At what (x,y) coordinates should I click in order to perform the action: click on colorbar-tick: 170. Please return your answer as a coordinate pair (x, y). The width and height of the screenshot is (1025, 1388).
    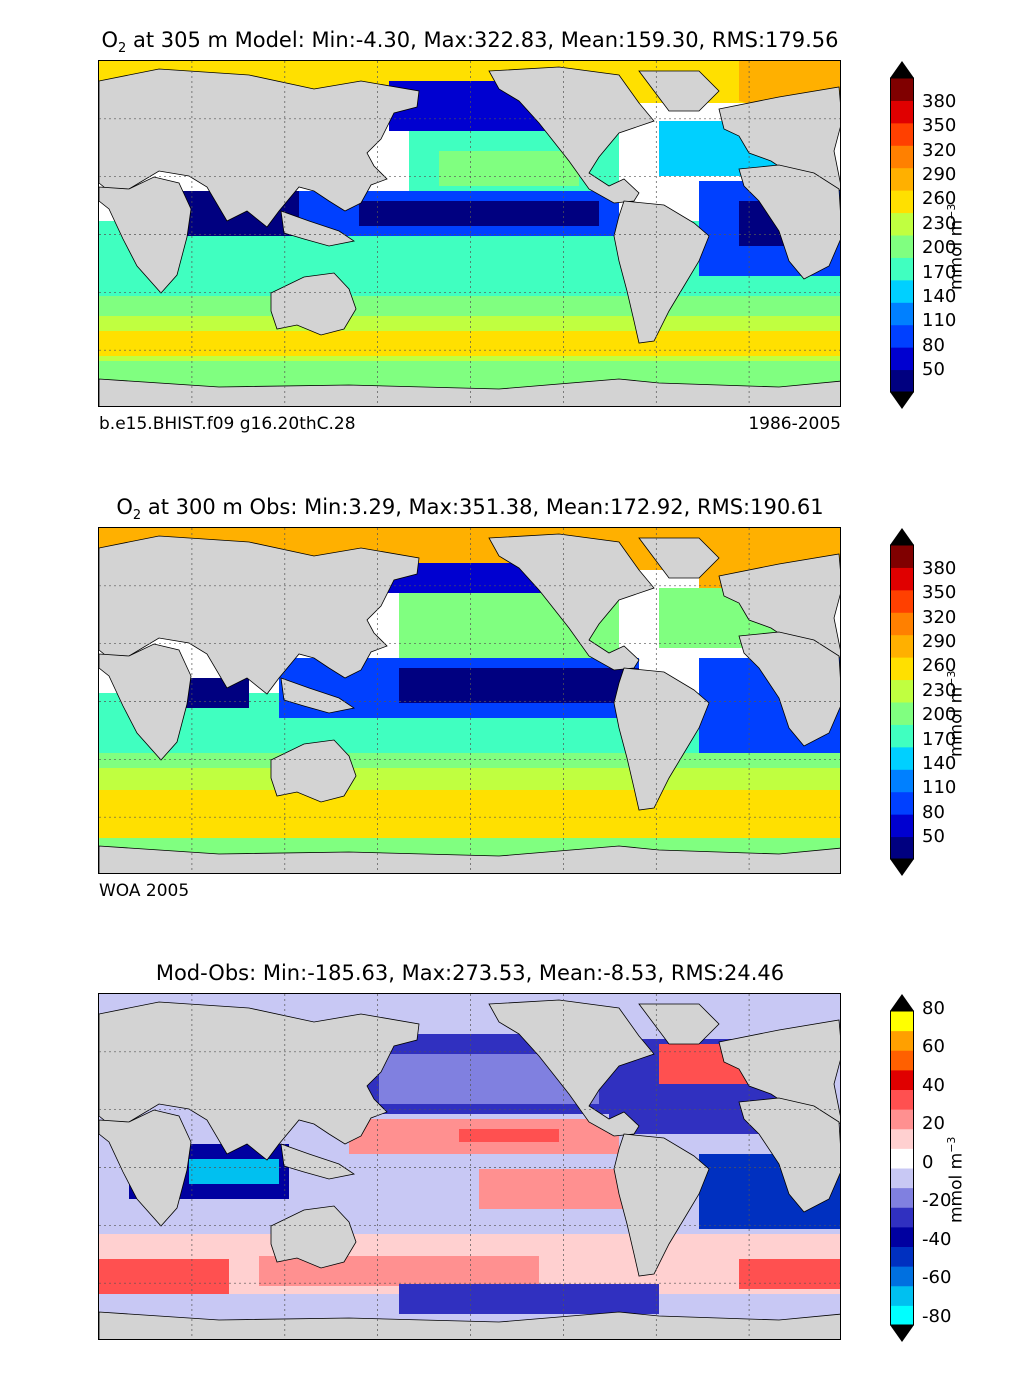
    Looking at the image, I should click on (939, 739).